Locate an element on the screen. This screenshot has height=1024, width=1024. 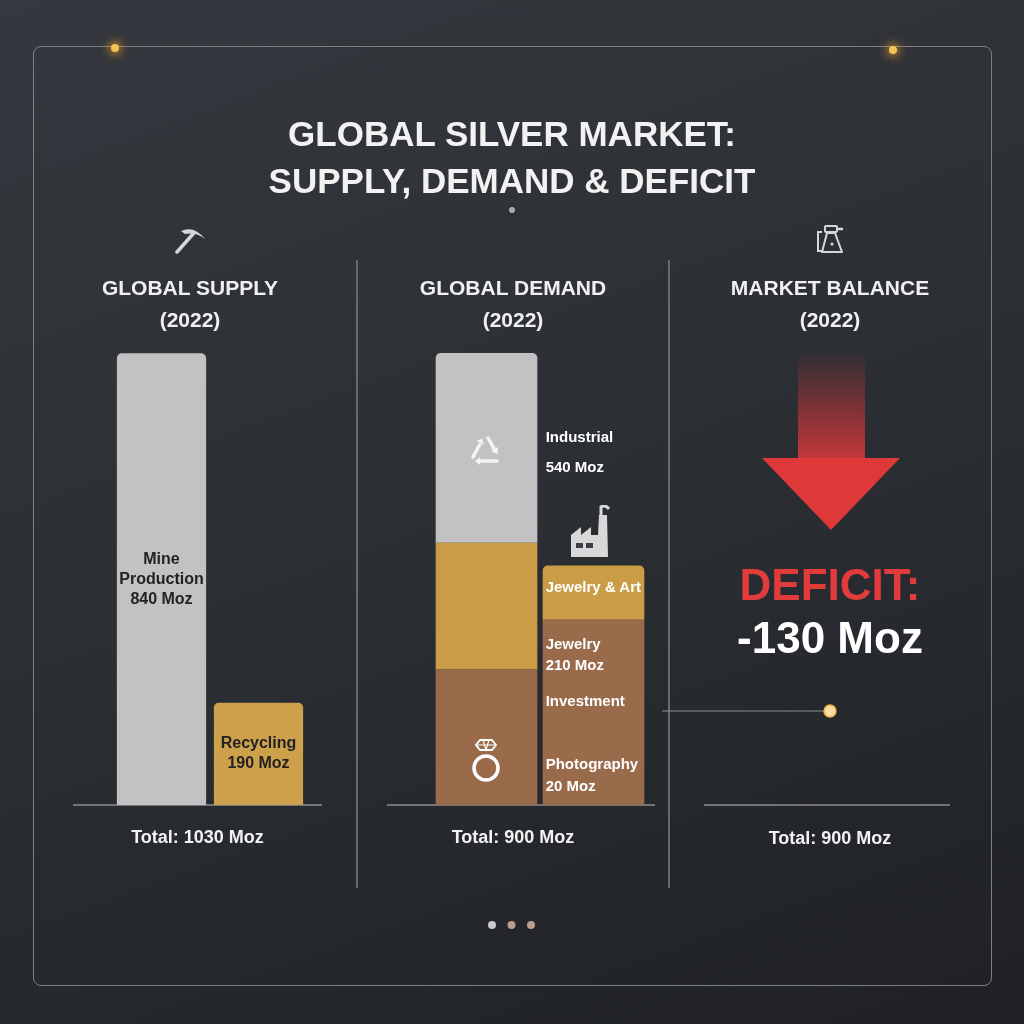
annotation: 20 Moz is located at coordinates (570, 786).